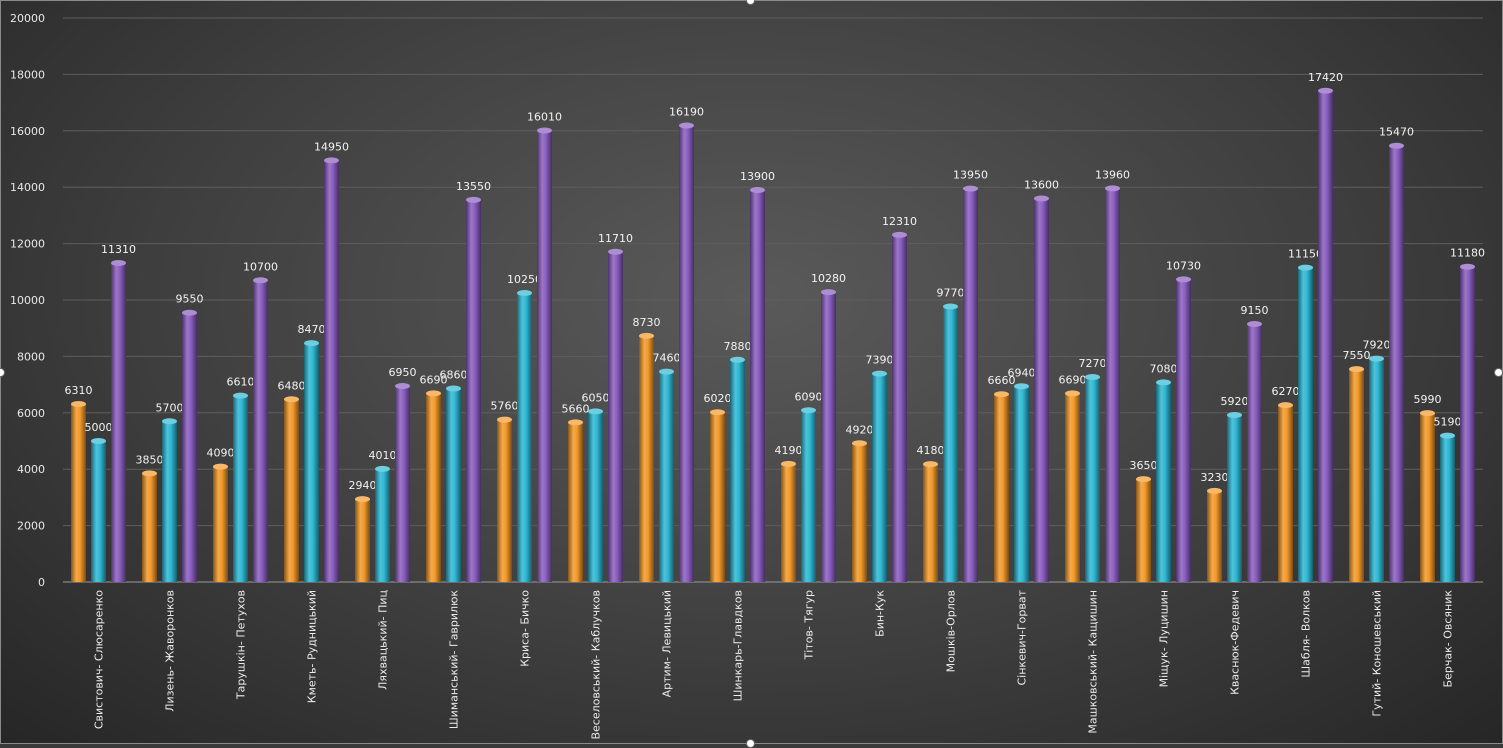 The width and height of the screenshot is (1503, 748). Describe the element at coordinates (118, 249) in the screenshot. I see `data-label: 11310` at that location.